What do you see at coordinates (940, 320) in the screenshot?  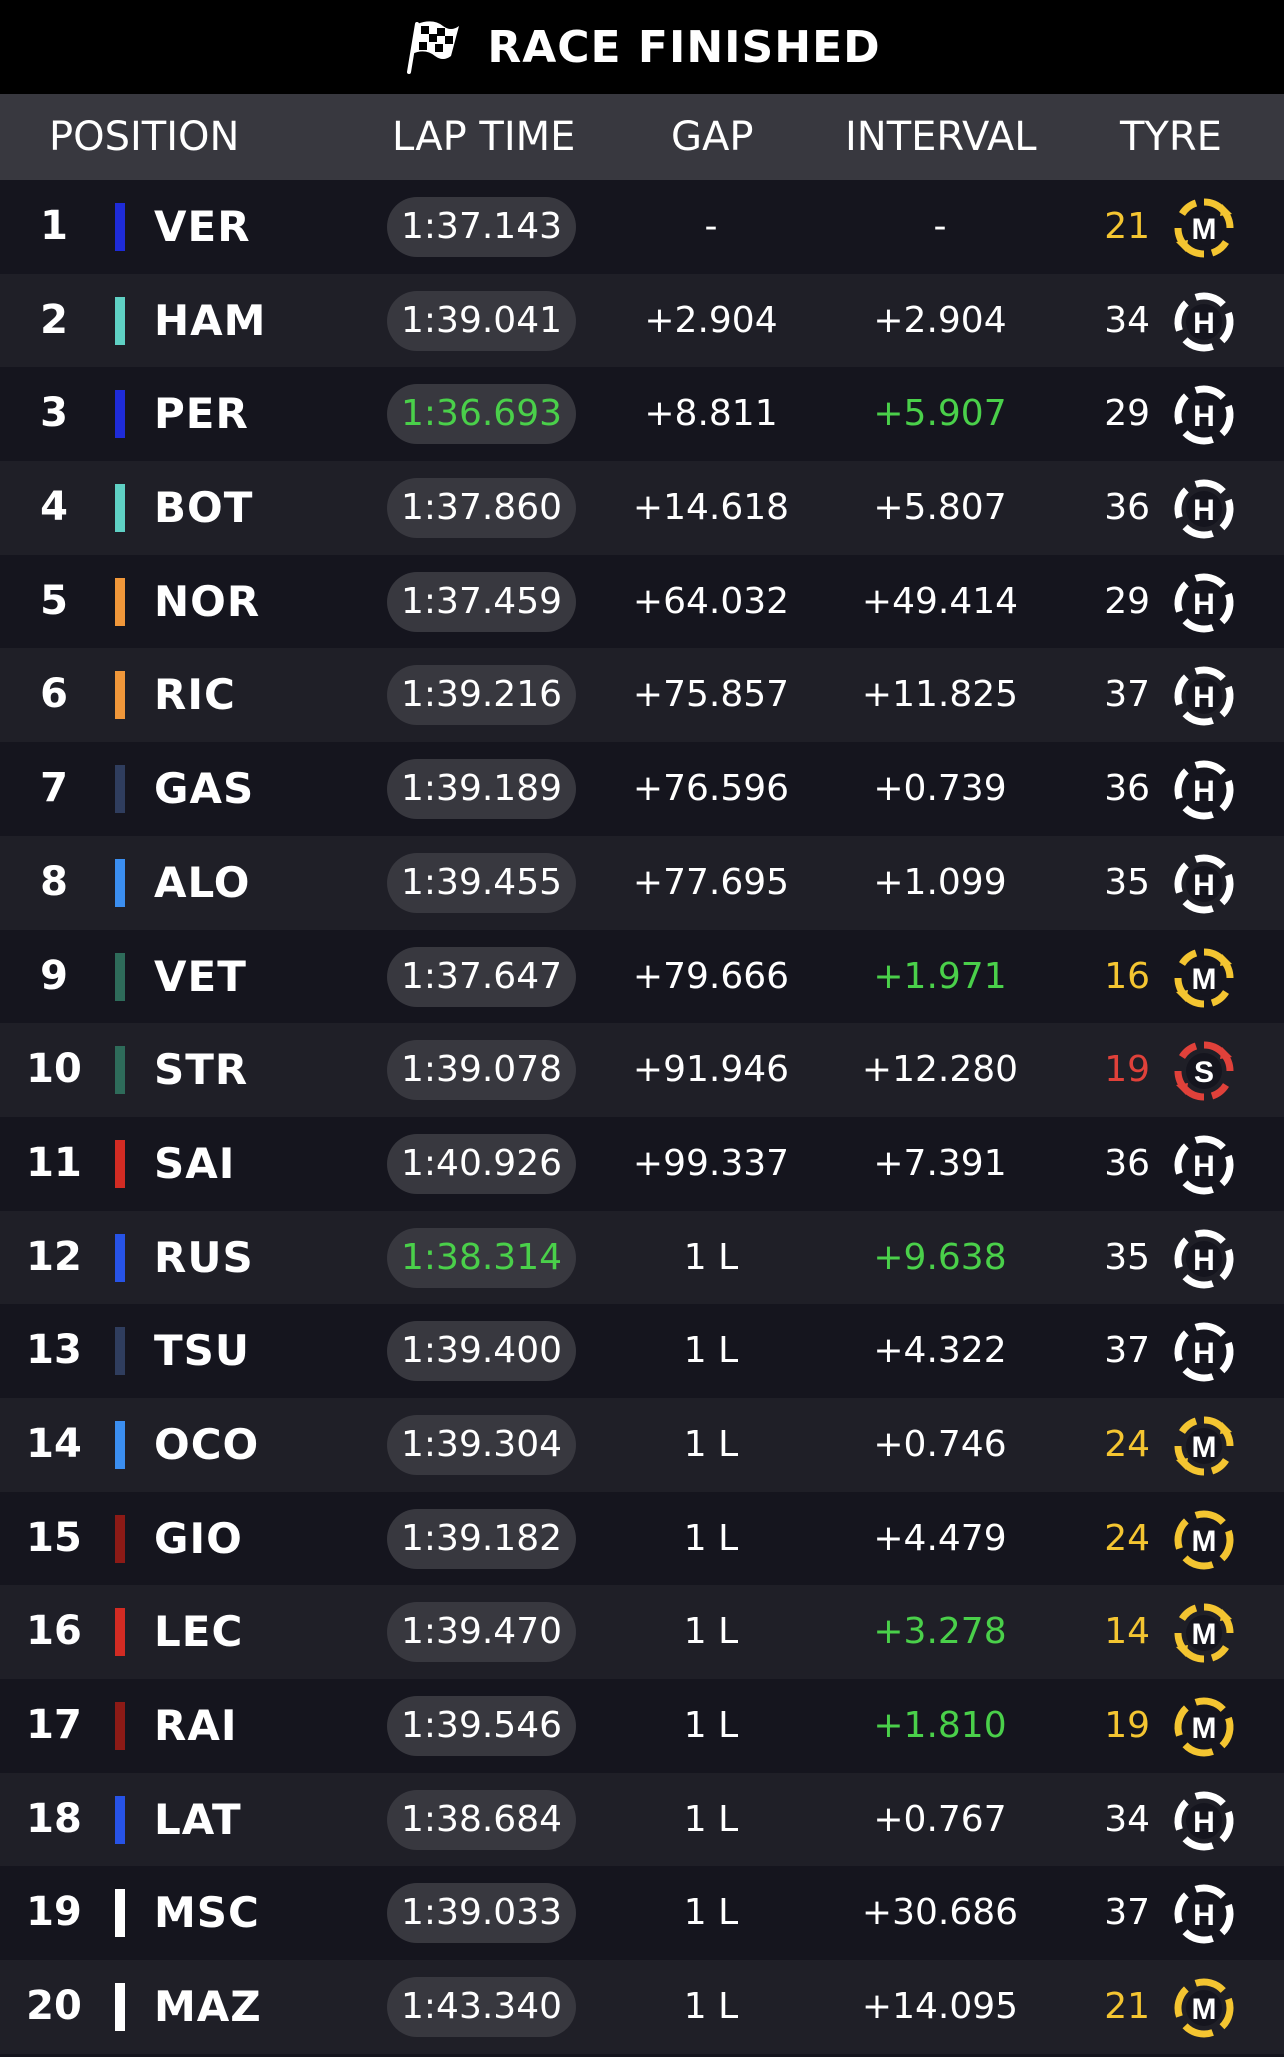 I see `interval-value: +2.904` at bounding box center [940, 320].